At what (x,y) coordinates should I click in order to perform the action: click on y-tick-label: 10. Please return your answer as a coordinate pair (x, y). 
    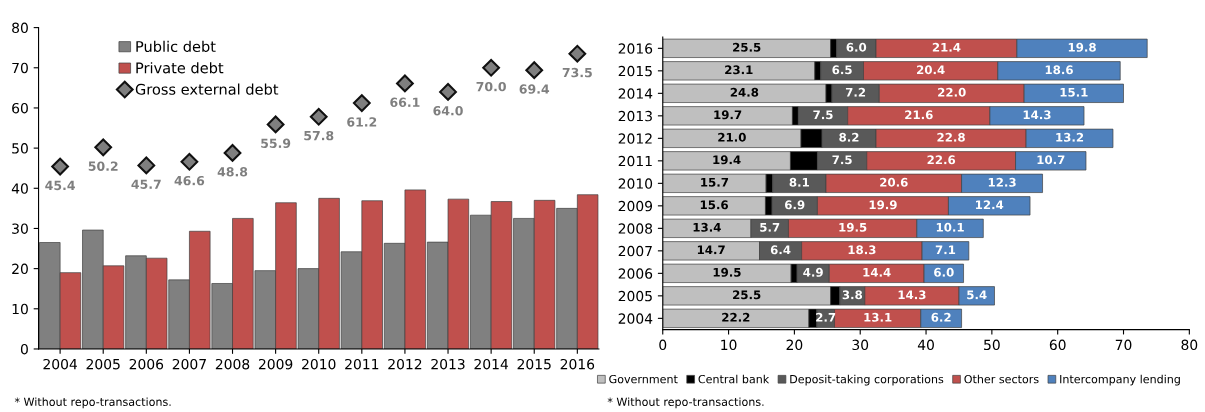
    Looking at the image, I should click on (20, 309).